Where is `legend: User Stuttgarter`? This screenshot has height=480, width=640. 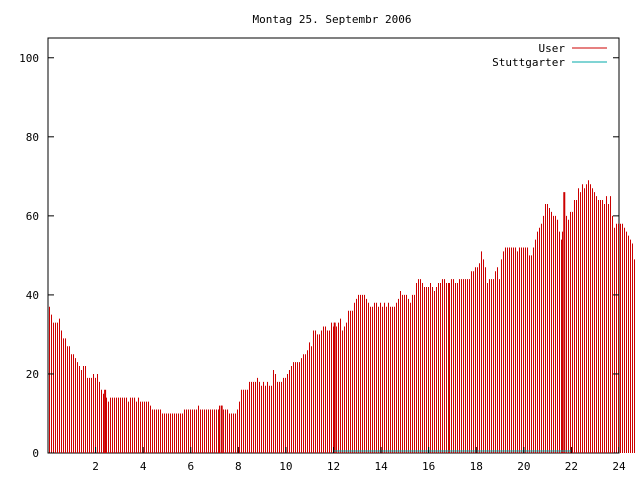
legend: User Stuttgarter is located at coordinates (549, 55).